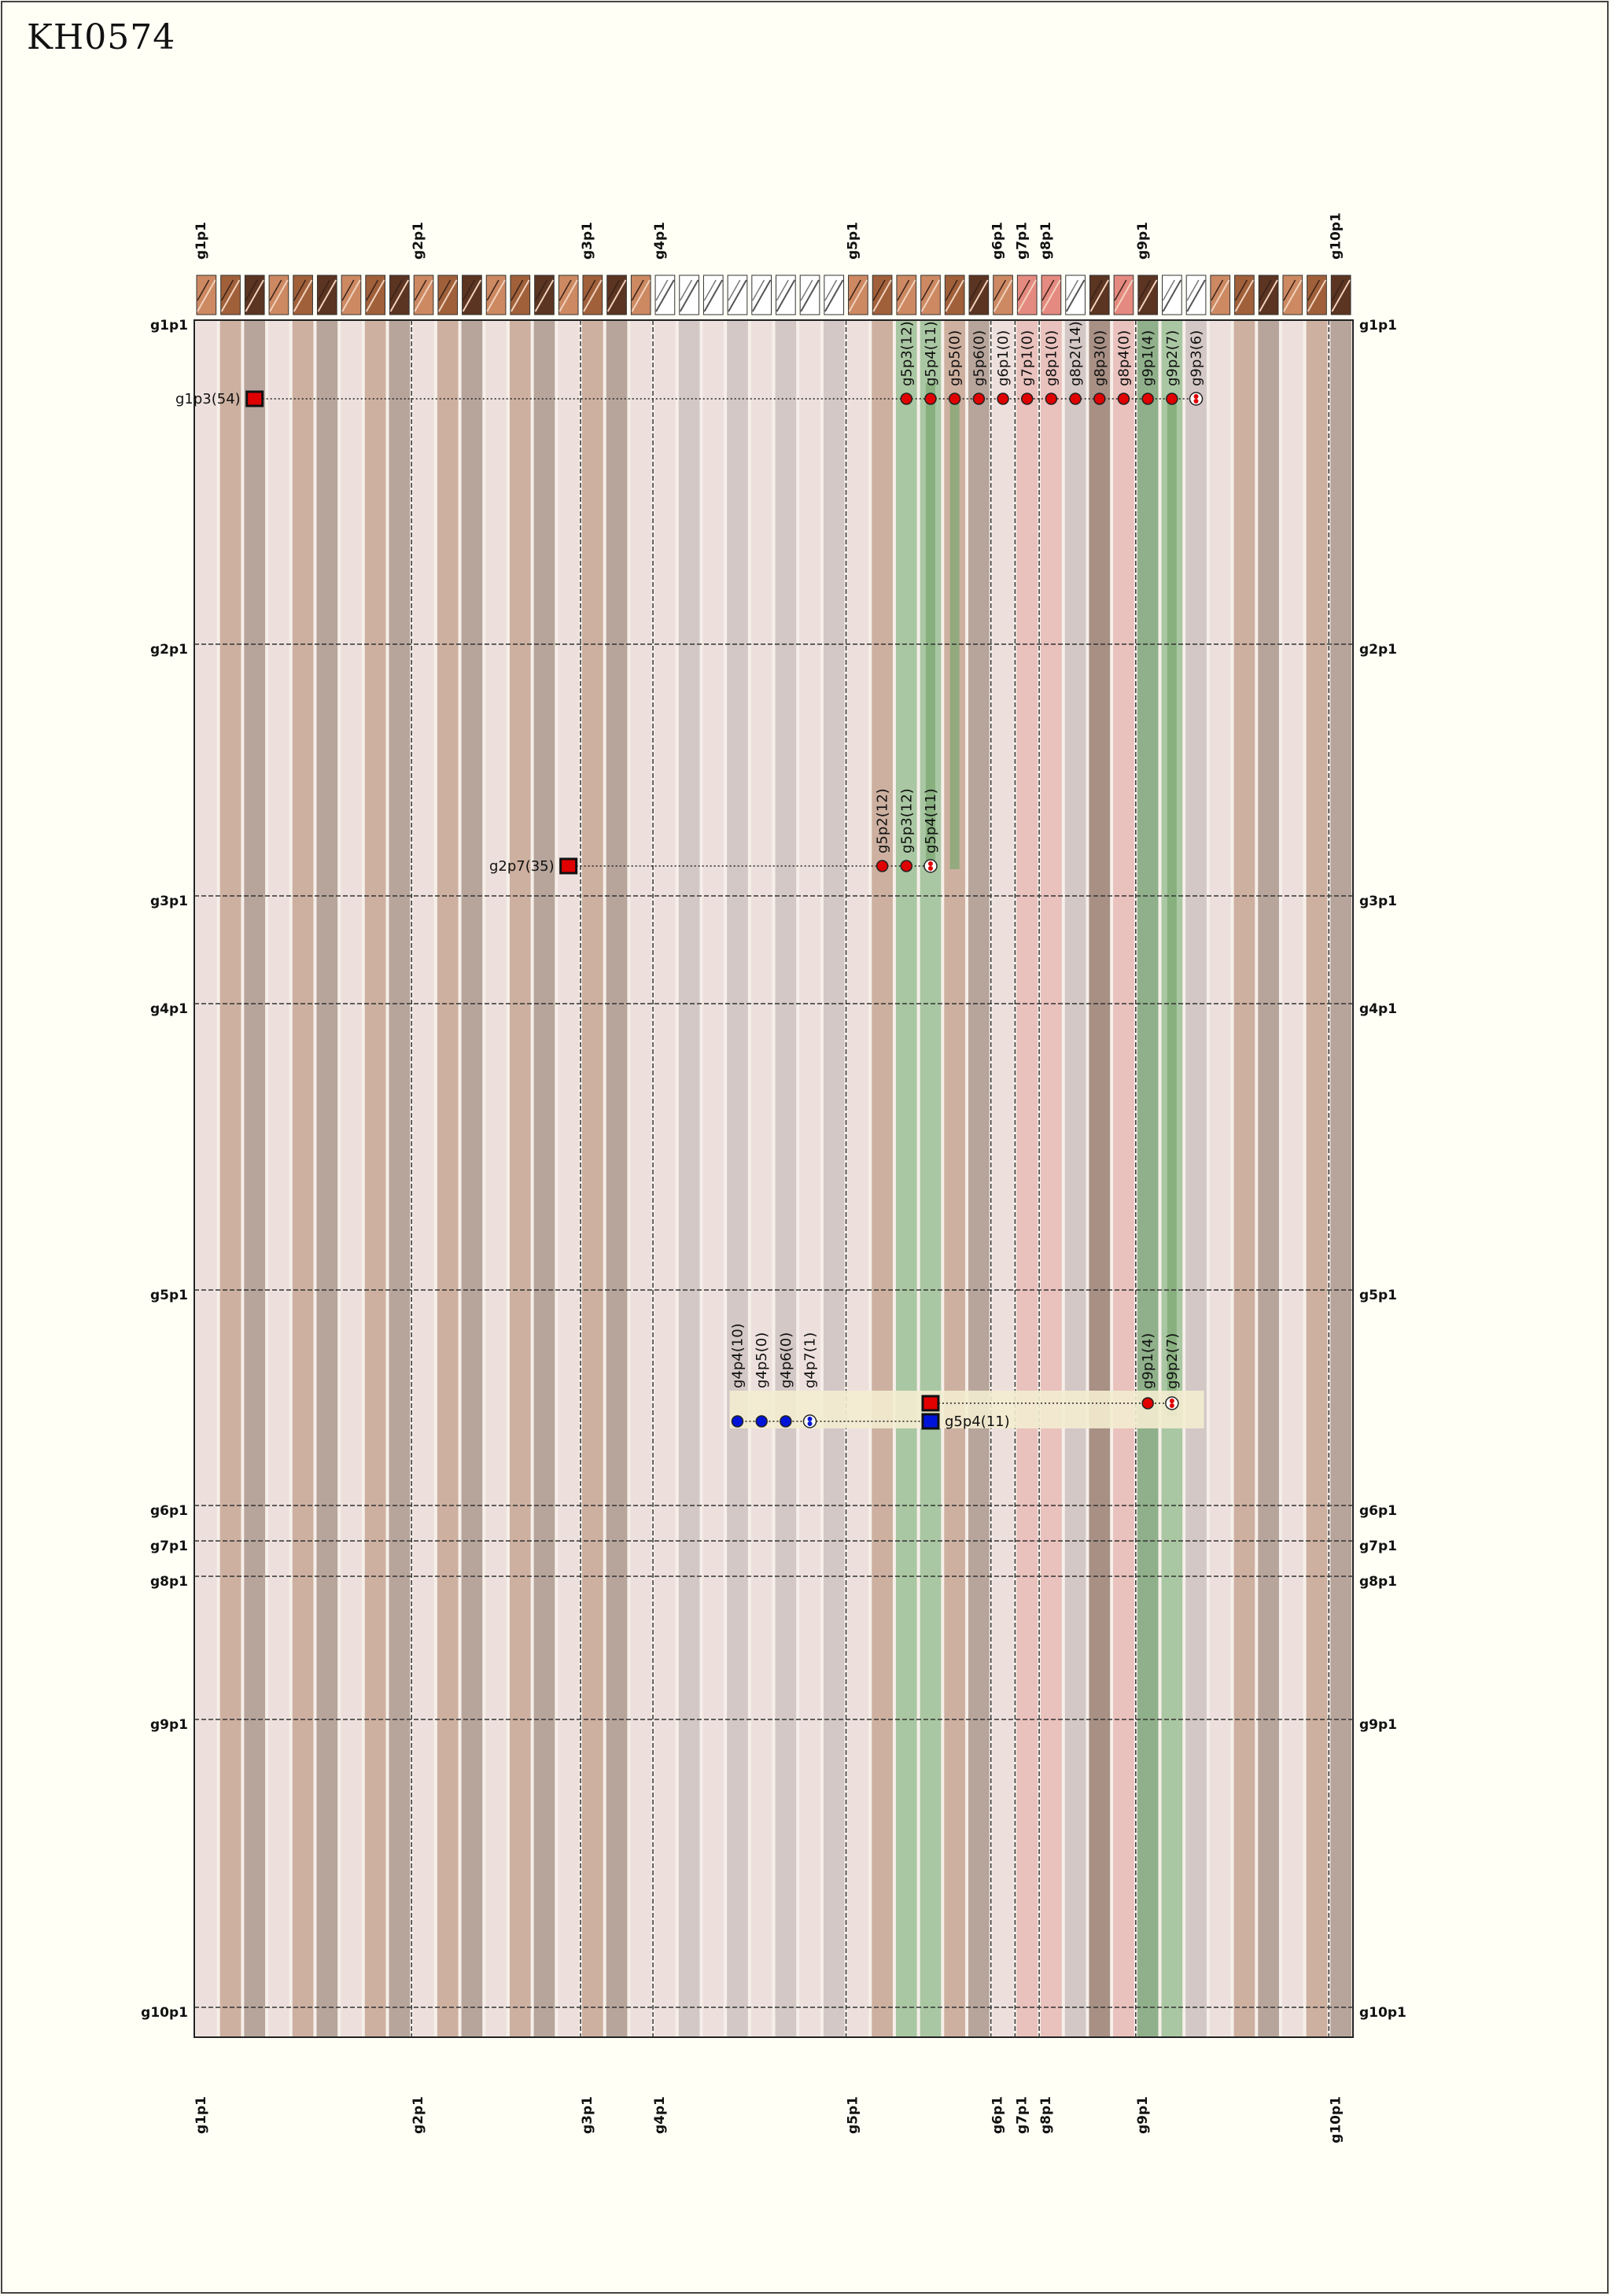  Describe the element at coordinates (955, 358) in the screenshot. I see `target-label: g5p5(0)` at that location.